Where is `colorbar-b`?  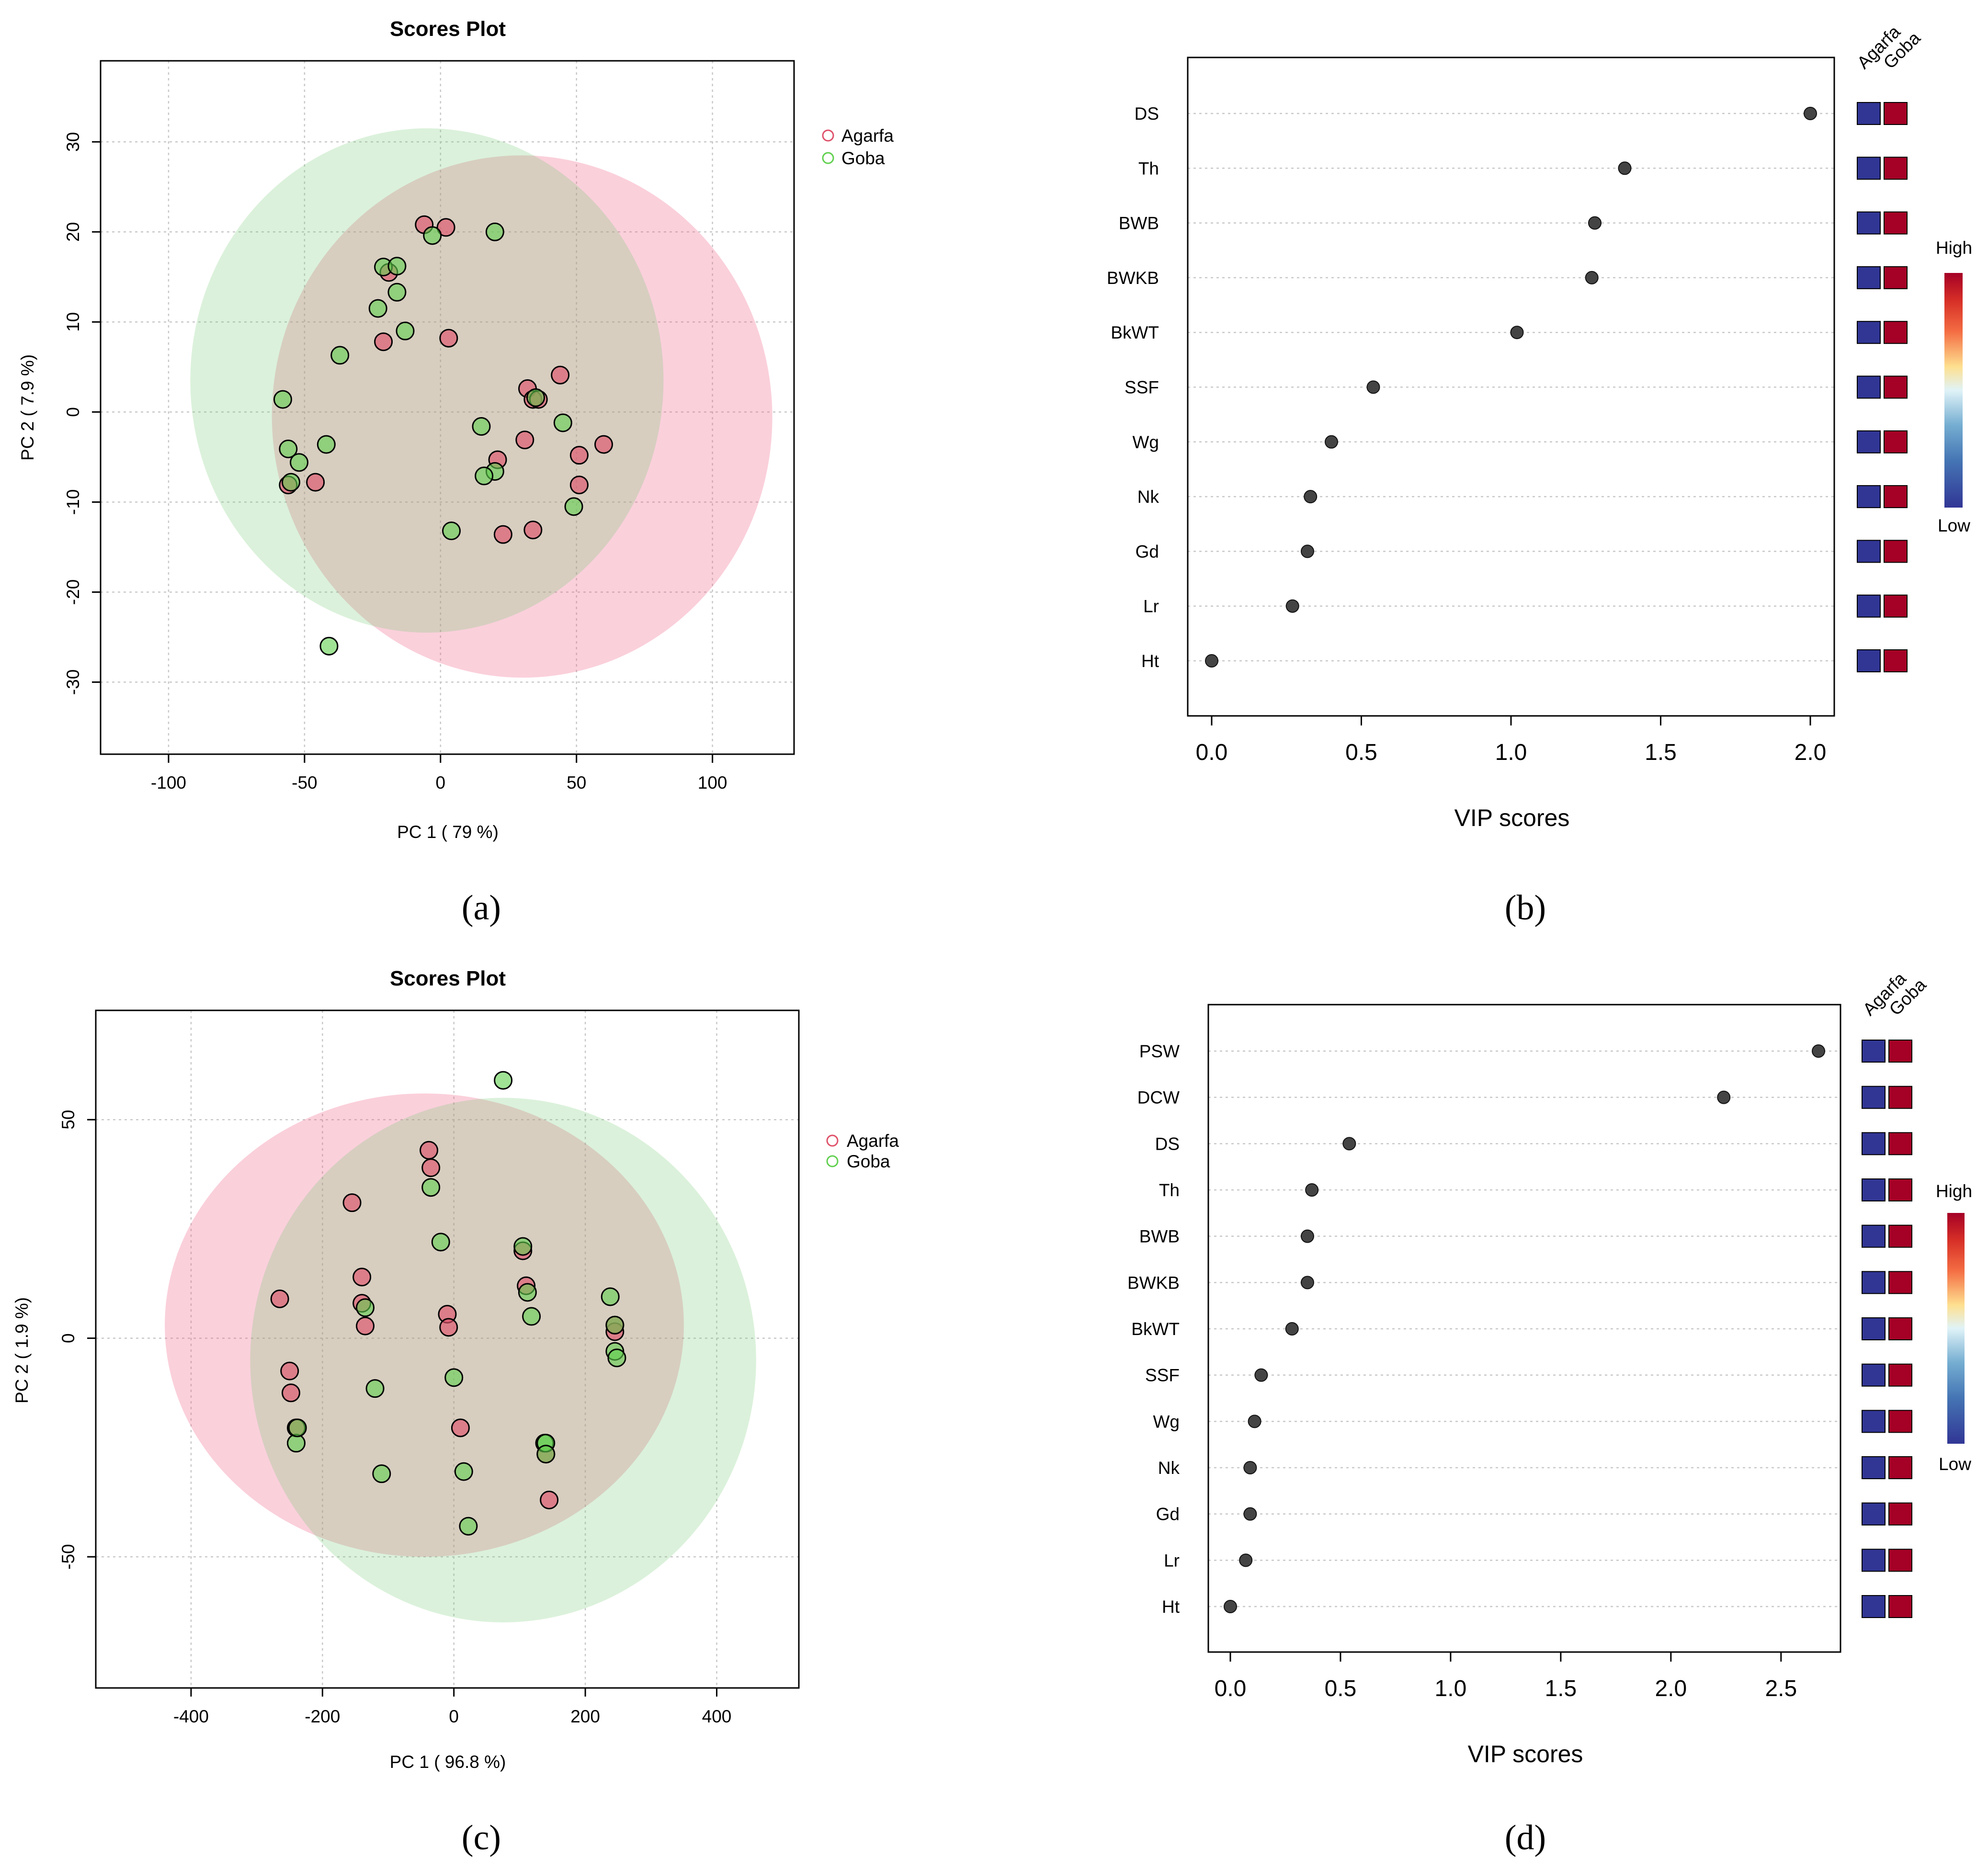
colorbar-b is located at coordinates (1953, 390).